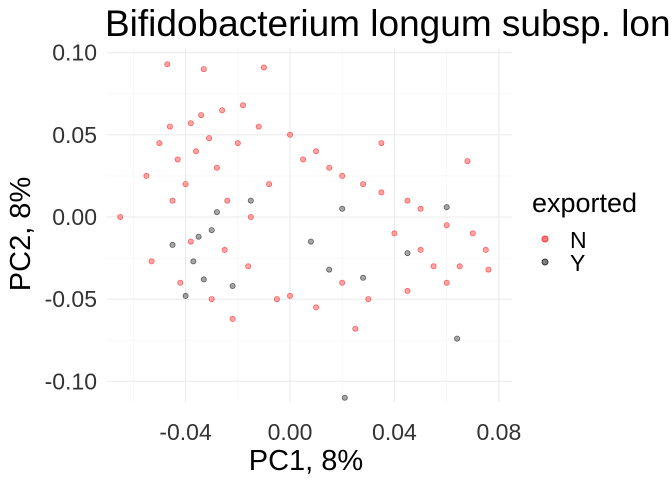 The image size is (672, 480). I want to click on legend: exported N Y, so click(584, 232).